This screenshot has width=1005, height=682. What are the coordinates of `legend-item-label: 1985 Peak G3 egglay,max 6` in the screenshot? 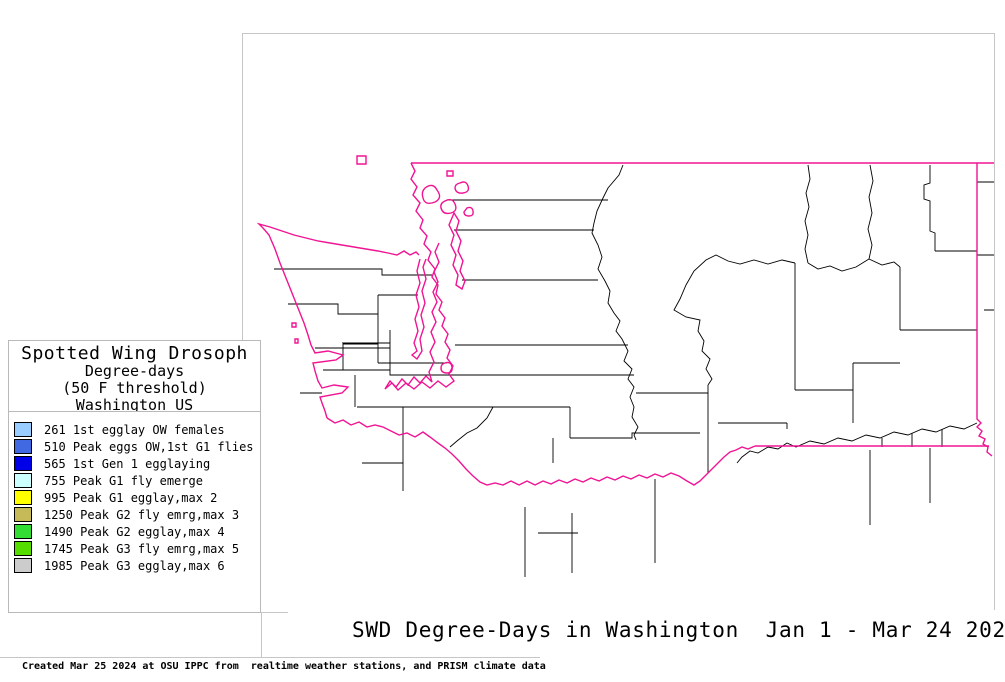 It's located at (134, 565).